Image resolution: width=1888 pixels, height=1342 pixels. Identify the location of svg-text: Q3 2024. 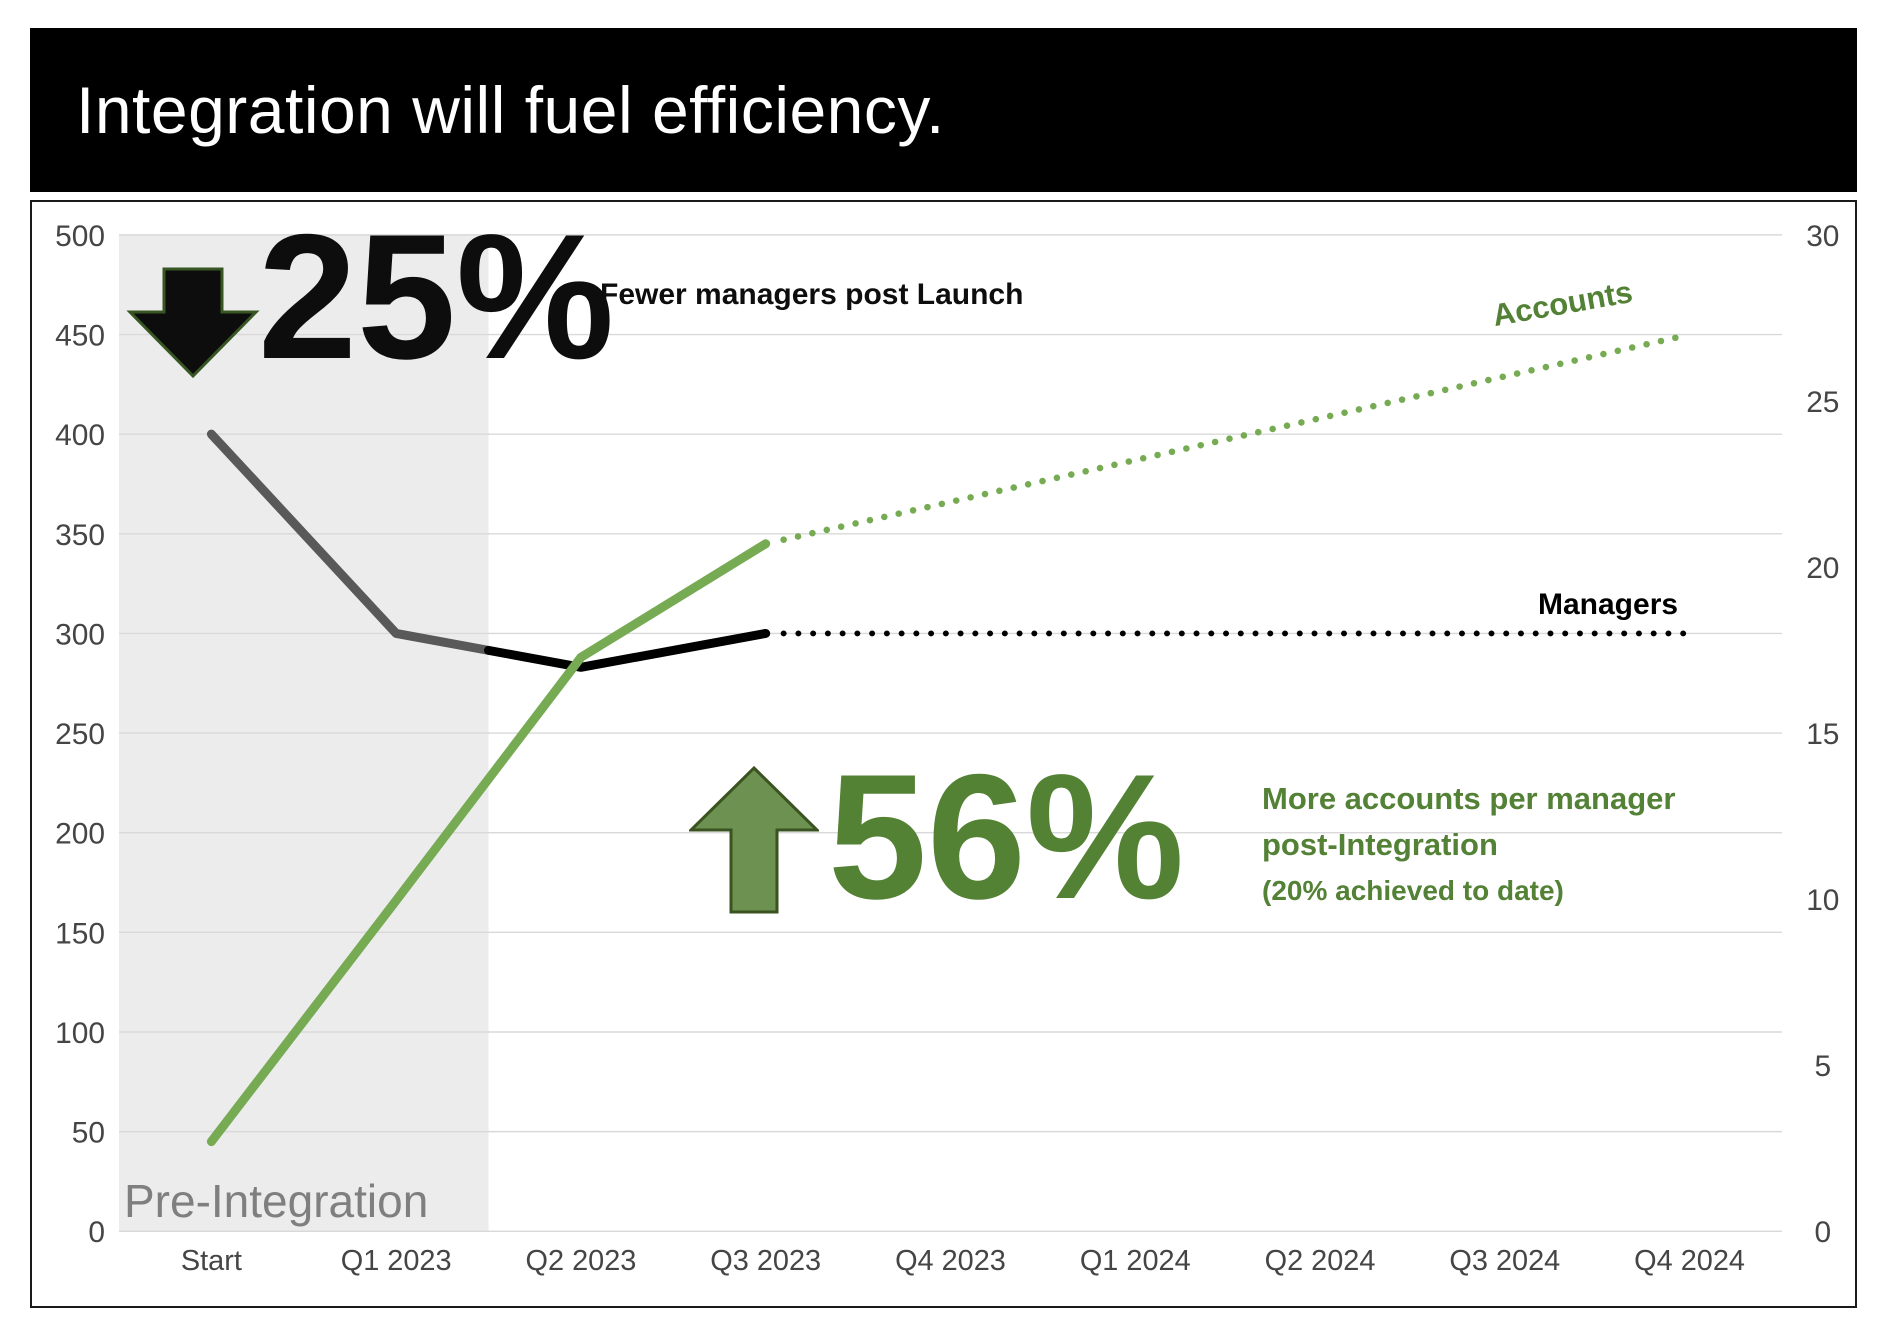
(1504, 1261).